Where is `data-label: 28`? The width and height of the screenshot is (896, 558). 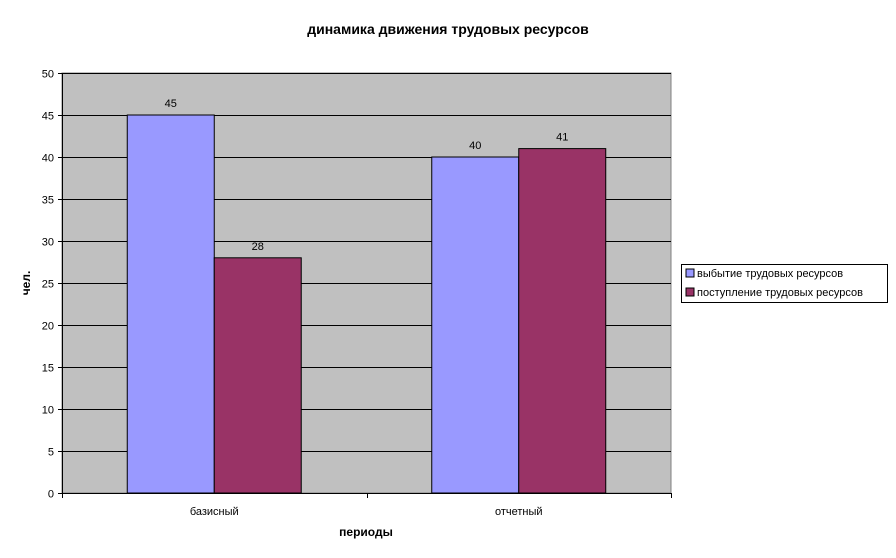 data-label: 28 is located at coordinates (258, 247).